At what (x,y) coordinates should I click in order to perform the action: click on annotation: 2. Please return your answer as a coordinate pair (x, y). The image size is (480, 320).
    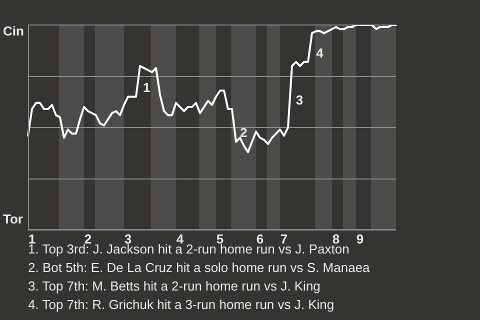
    Looking at the image, I should click on (244, 132).